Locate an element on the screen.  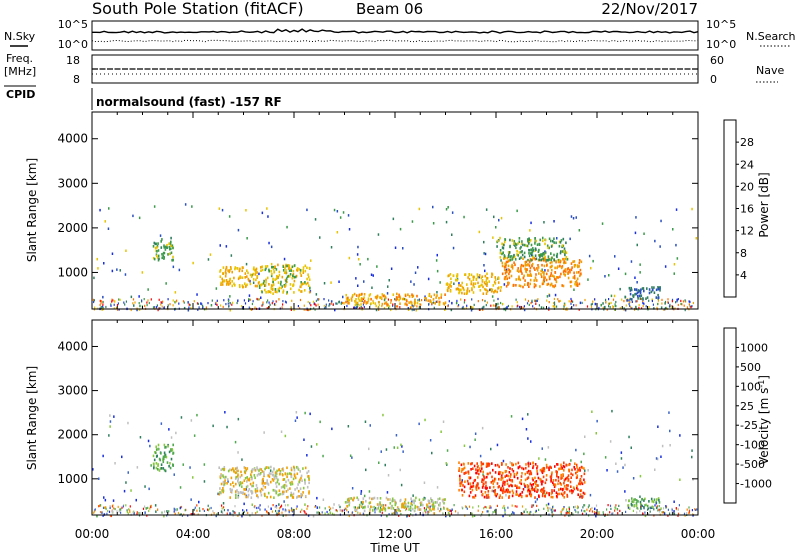
power-colorbar-label: Power [dB] is located at coordinates (764, 204).